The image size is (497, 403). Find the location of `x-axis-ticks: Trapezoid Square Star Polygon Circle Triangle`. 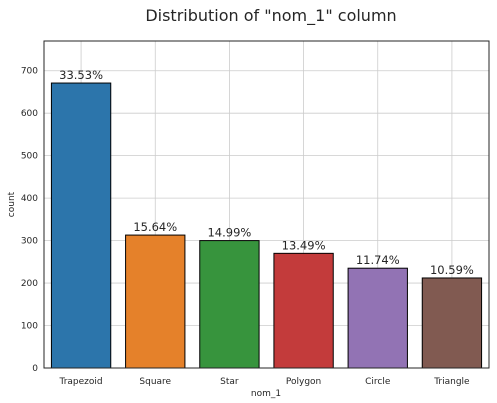

x-axis-ticks: Trapezoid Square Star Polygon Circle Triangle is located at coordinates (265, 382).